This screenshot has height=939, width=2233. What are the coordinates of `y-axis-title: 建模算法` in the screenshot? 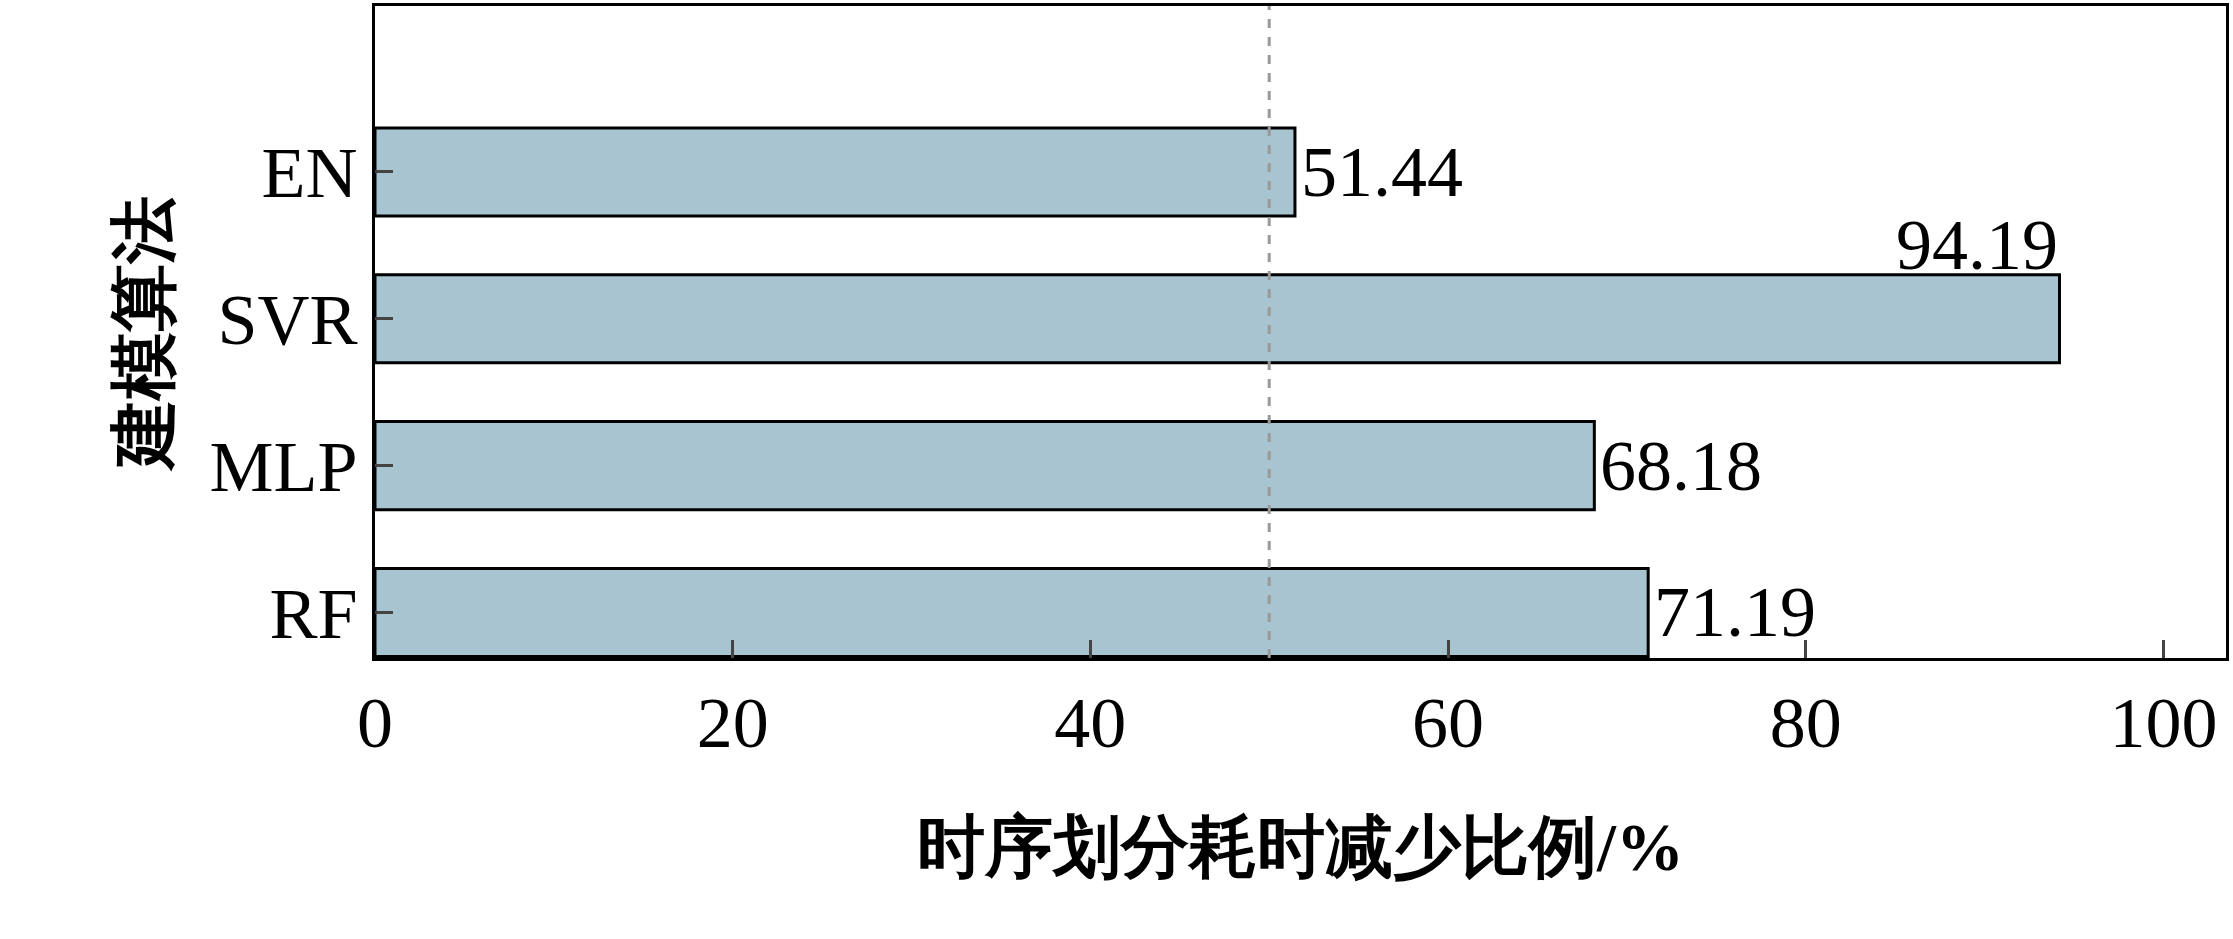 It's located at (144, 334).